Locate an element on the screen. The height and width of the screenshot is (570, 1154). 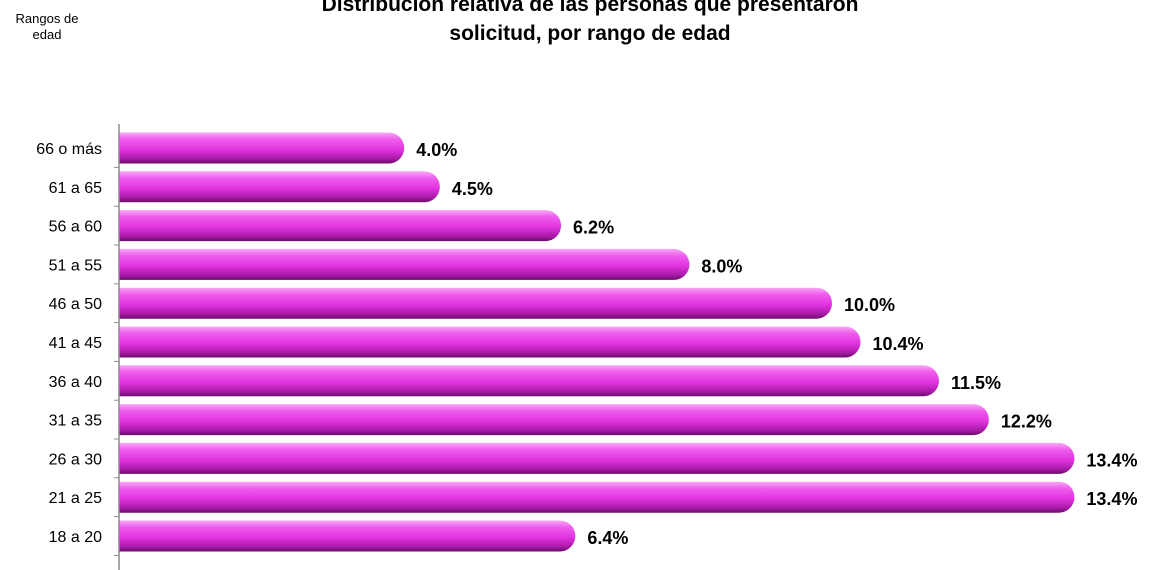
category-label: 61 a 65 is located at coordinates (75, 188).